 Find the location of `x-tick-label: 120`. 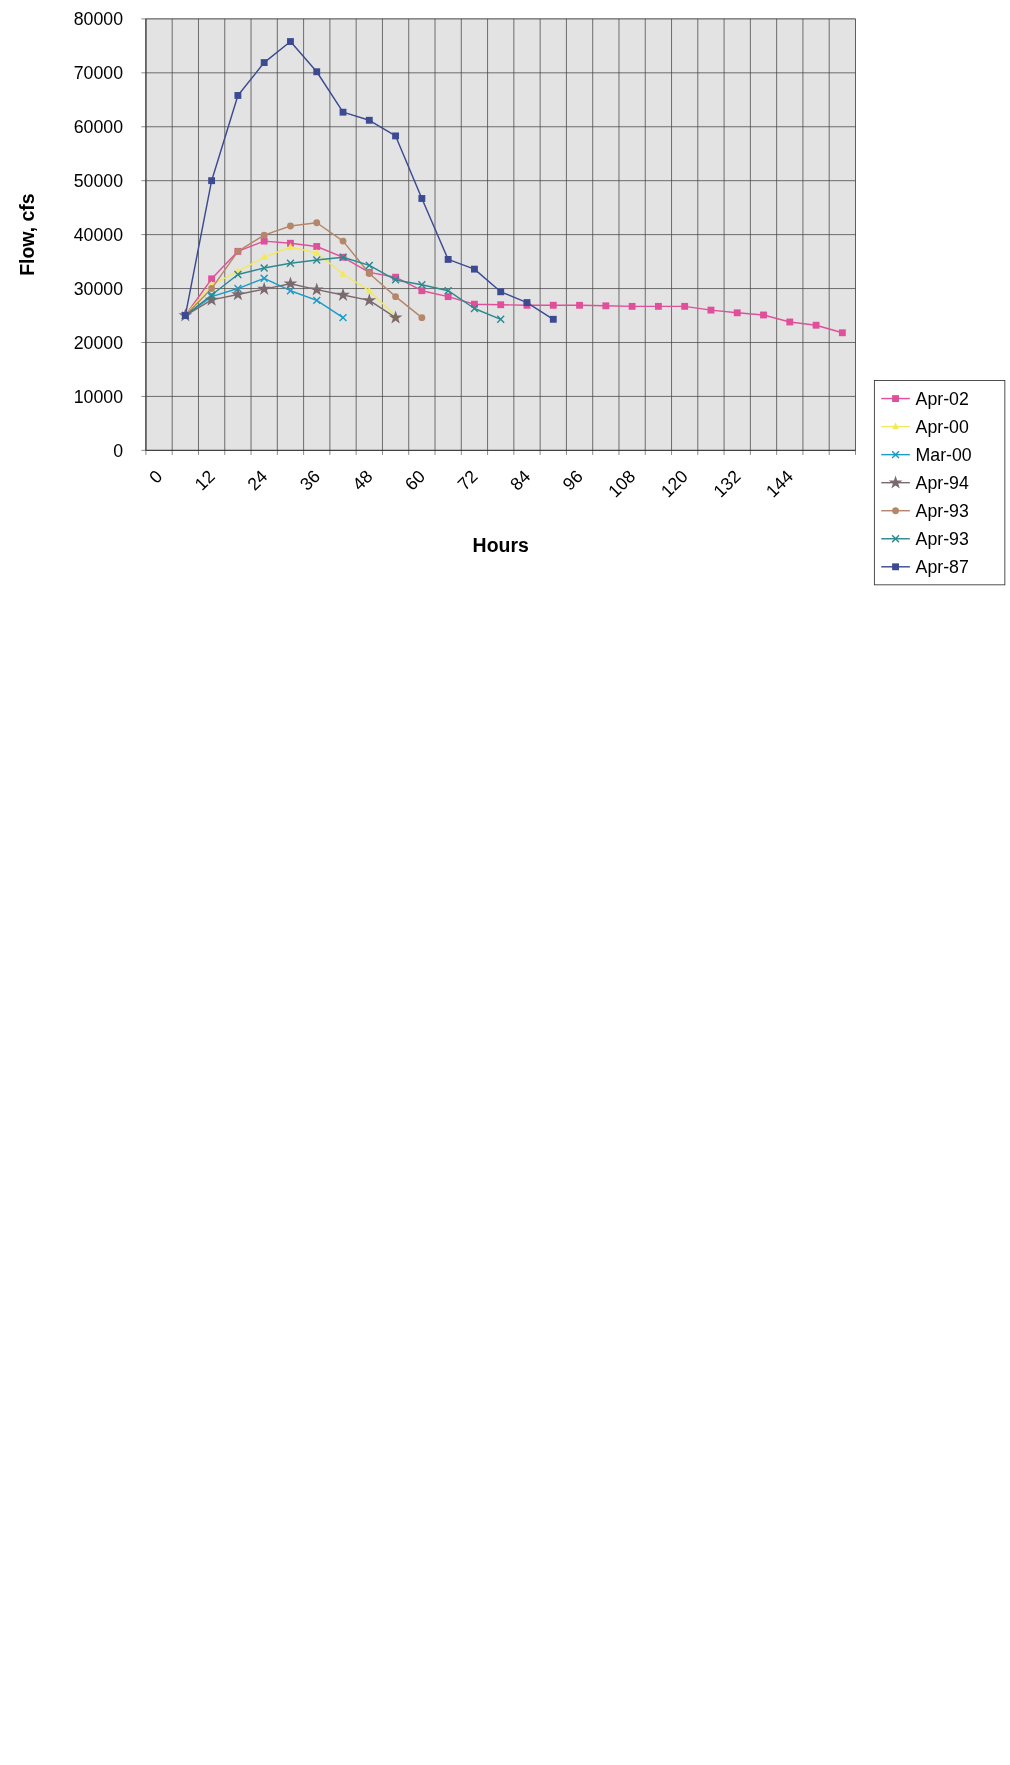

x-tick-label: 120 is located at coordinates (674, 484).